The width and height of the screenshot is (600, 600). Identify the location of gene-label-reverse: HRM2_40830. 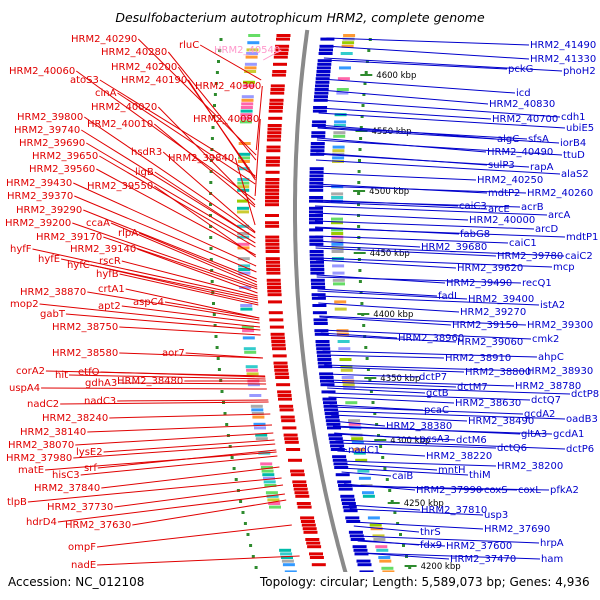
(522, 104).